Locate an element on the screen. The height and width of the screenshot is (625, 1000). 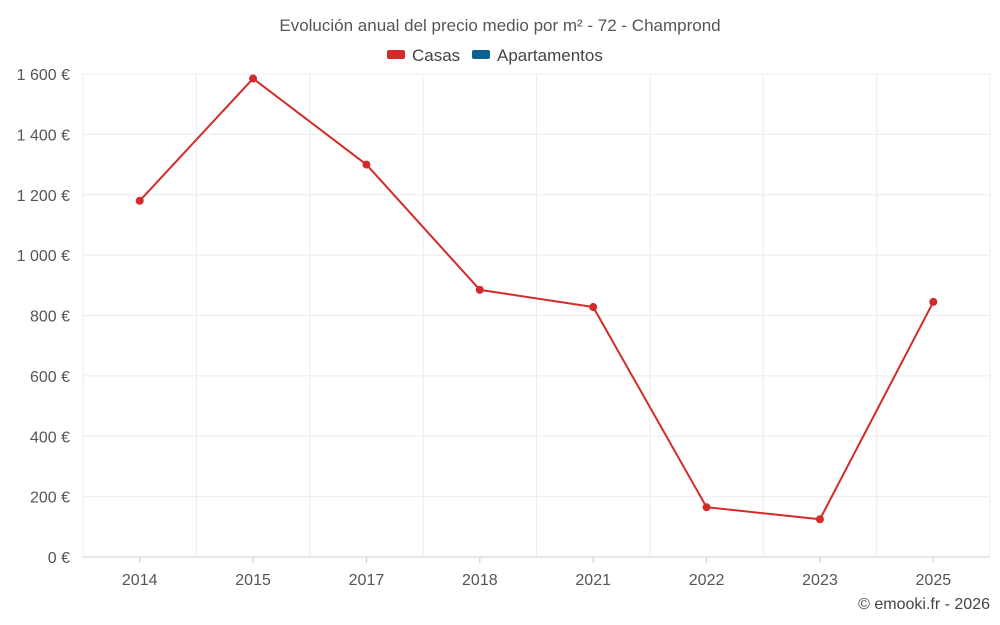
y-tick-label: 1 200 € is located at coordinates (43, 196).